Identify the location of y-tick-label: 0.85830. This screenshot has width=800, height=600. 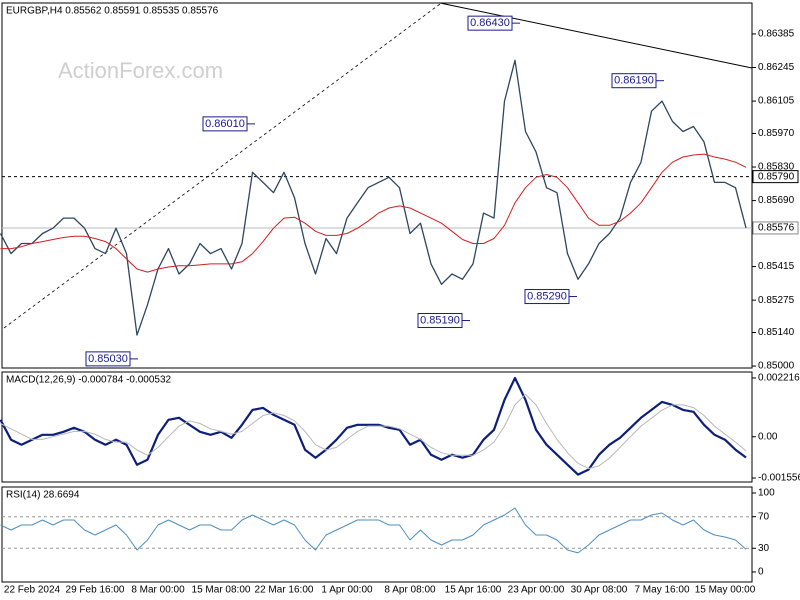
(776, 167).